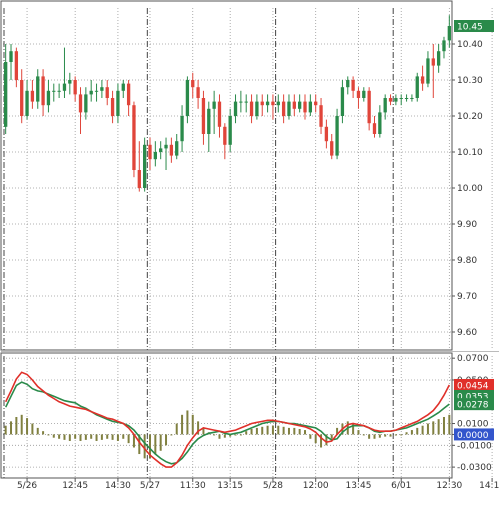 The height and width of the screenshot is (505, 500). I want to click on time-tick-label: 13:15, so click(230, 486).